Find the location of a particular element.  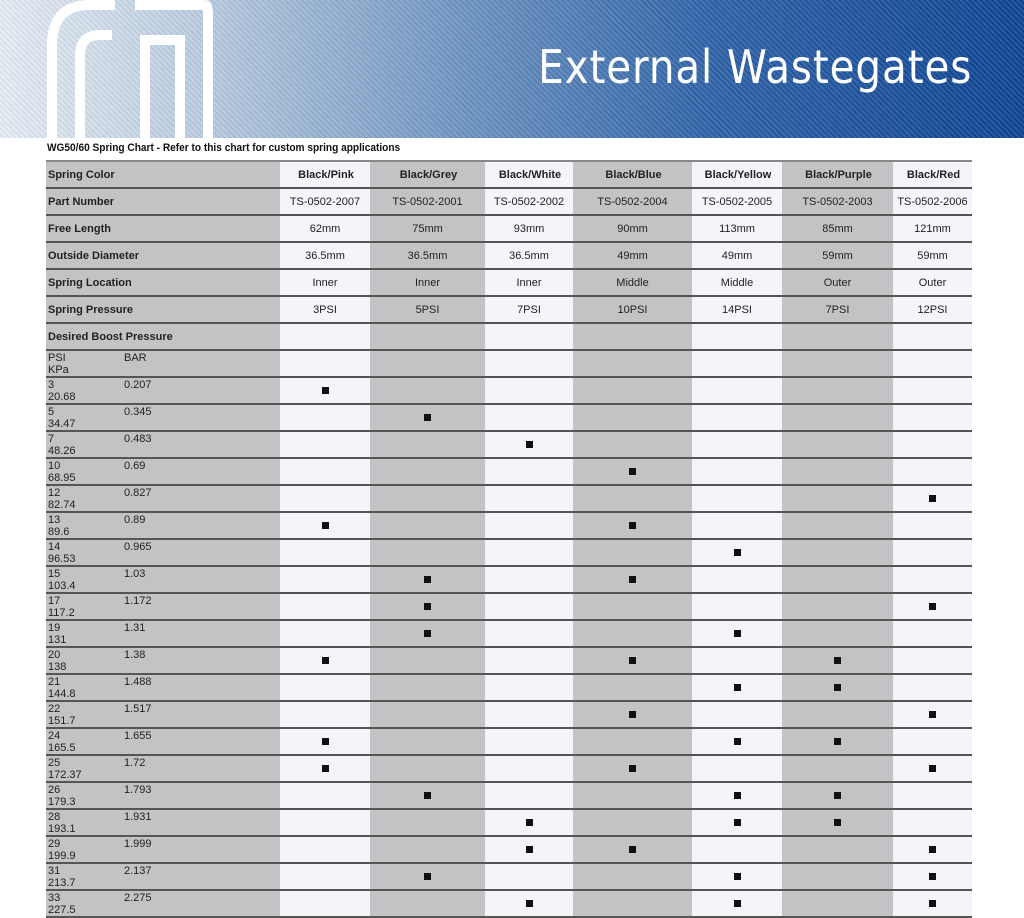

bar-value: 1.793 is located at coordinates (138, 789).